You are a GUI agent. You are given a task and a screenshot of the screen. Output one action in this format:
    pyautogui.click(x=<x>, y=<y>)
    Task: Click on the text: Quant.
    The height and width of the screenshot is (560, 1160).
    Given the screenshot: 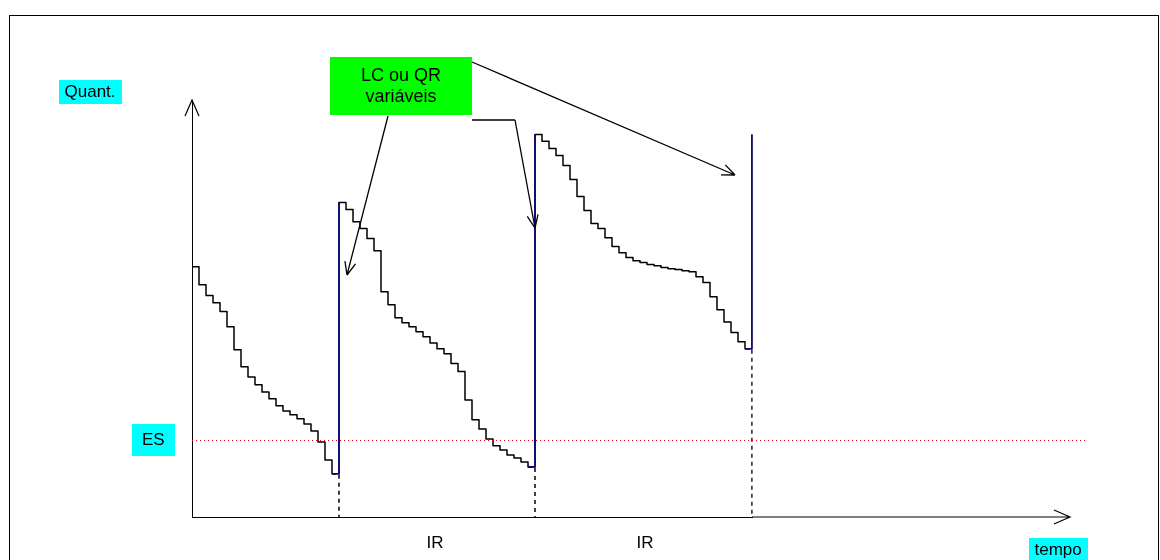 What is the action you would take?
    pyautogui.click(x=90, y=92)
    